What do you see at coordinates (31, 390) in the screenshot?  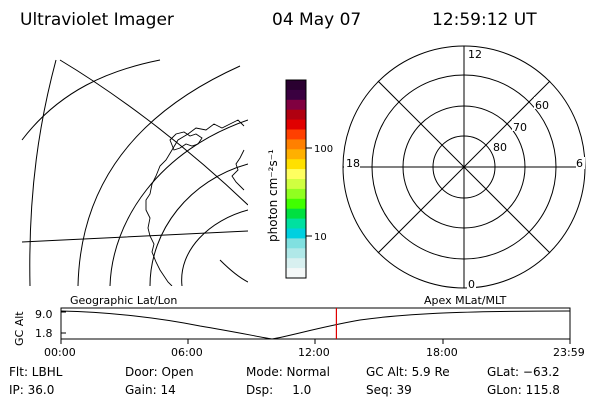 I see `ip-status: IP: 36.0` at bounding box center [31, 390].